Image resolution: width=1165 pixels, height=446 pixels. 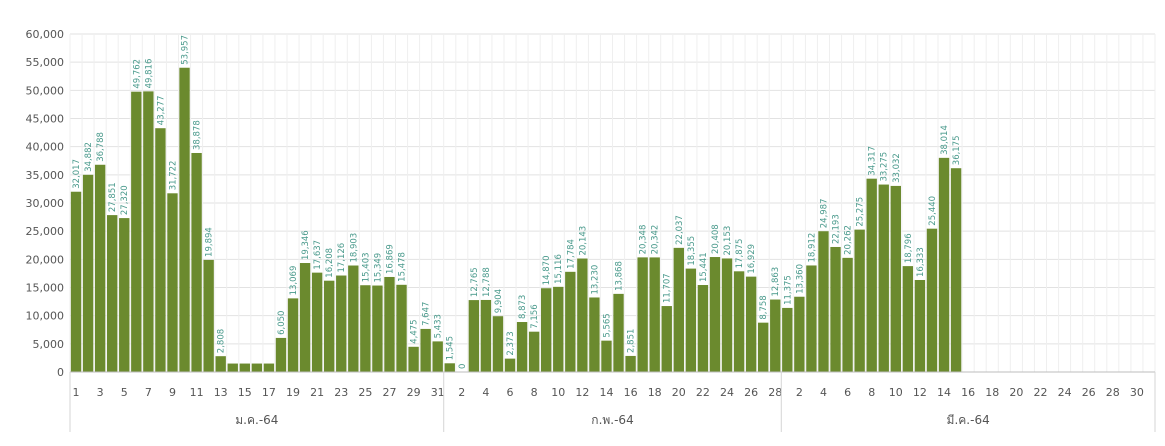 I want to click on x-tick-label: 16, so click(x=968, y=392).